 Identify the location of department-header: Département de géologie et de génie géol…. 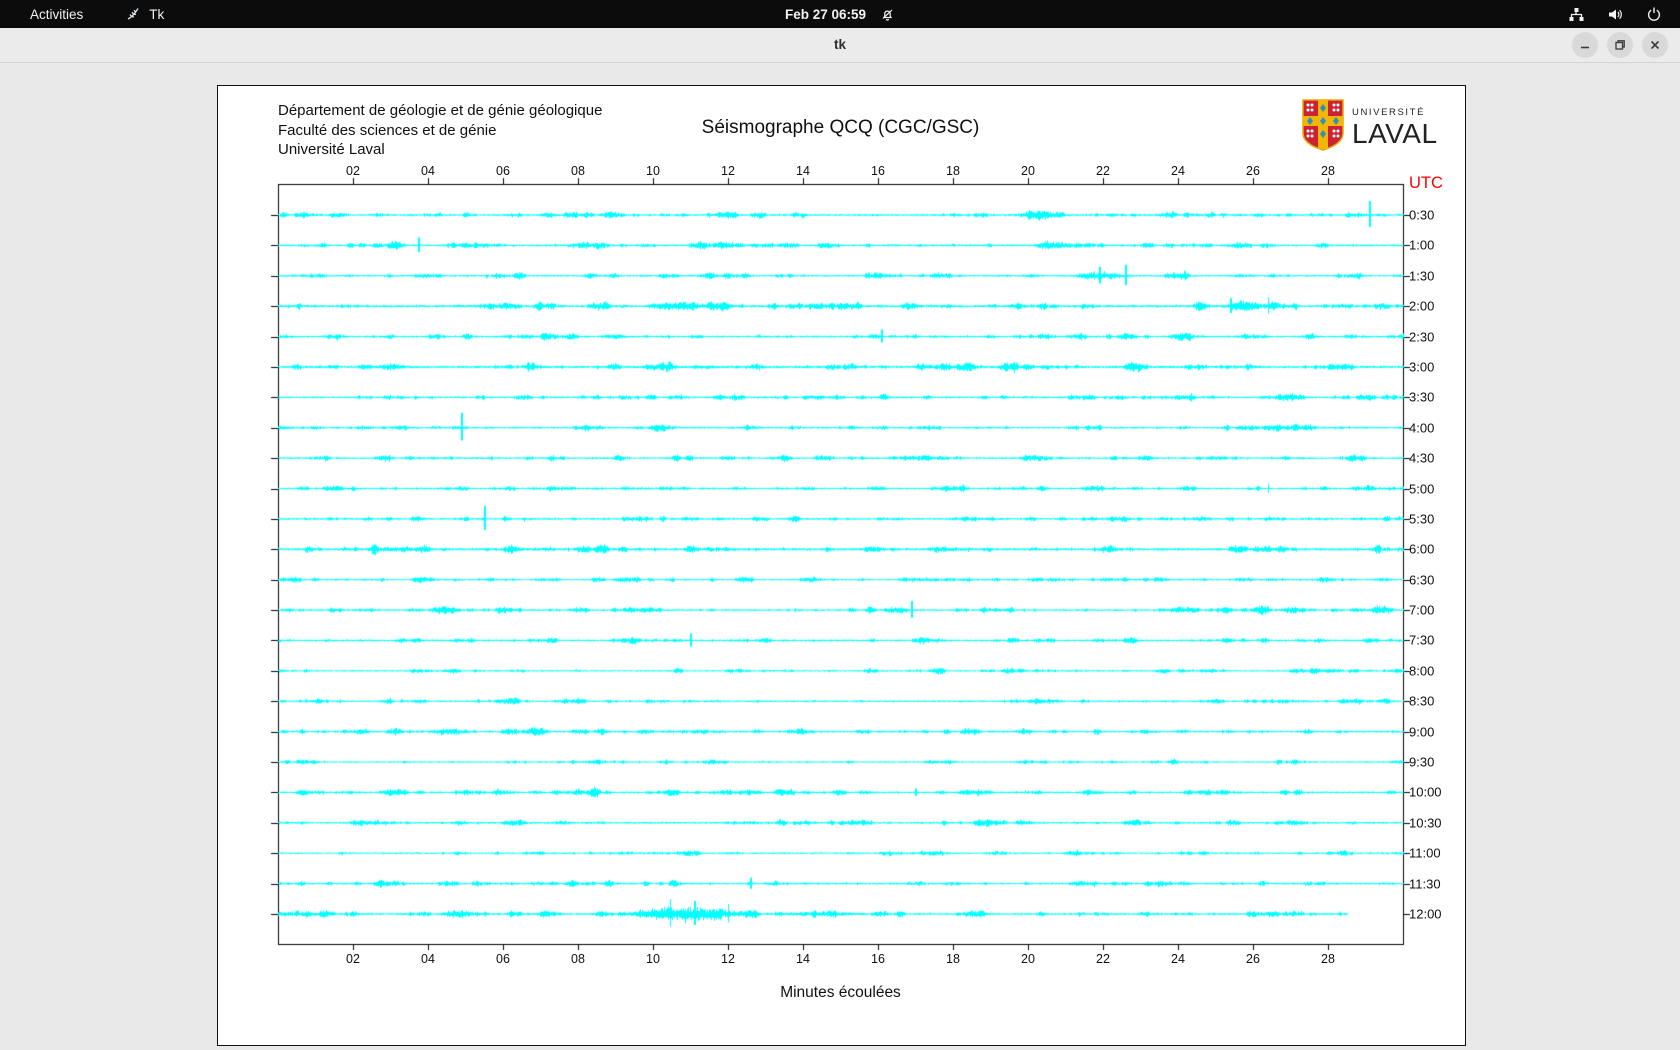
(440, 130).